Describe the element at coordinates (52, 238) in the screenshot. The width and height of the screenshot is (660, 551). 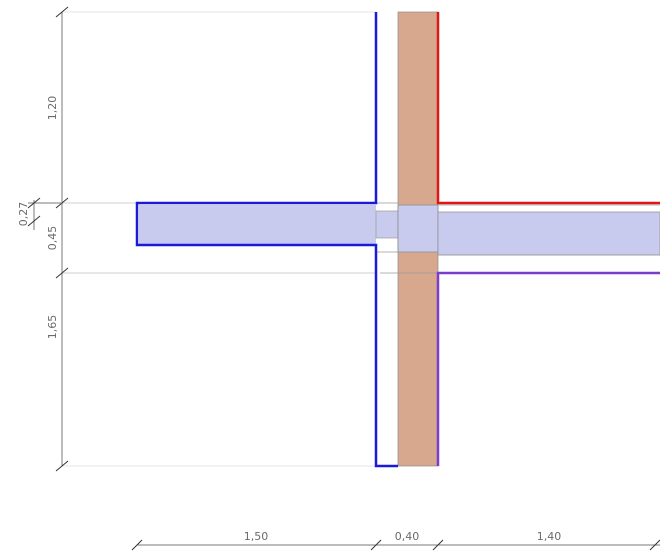
I see `dim-label-0-45: 0,45` at that location.